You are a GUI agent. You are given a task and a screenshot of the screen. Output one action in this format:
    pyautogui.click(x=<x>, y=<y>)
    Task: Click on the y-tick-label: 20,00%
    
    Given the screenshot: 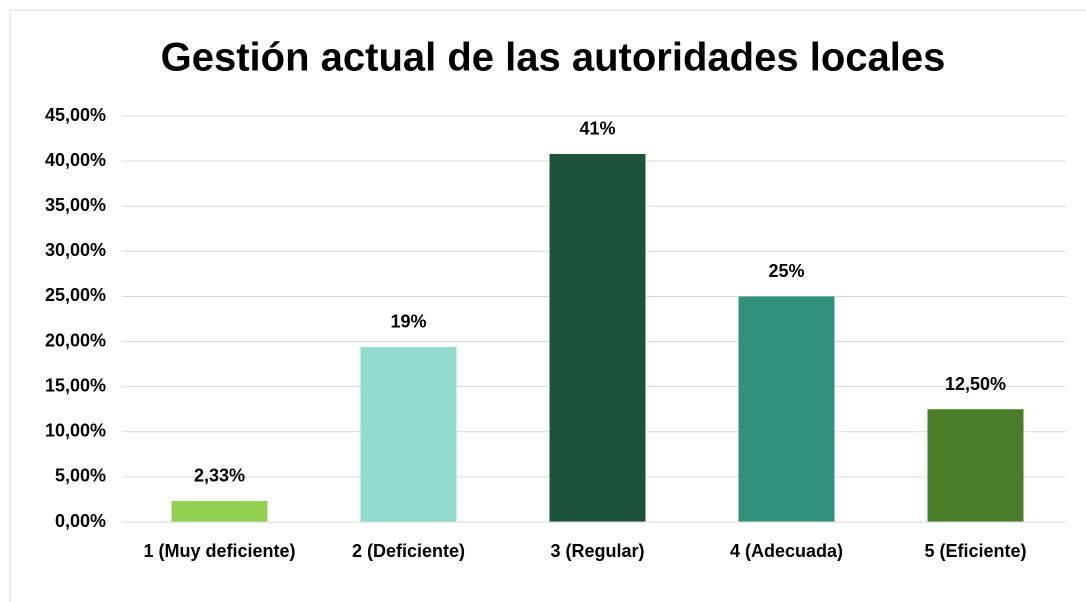 What is the action you would take?
    pyautogui.click(x=75, y=340)
    